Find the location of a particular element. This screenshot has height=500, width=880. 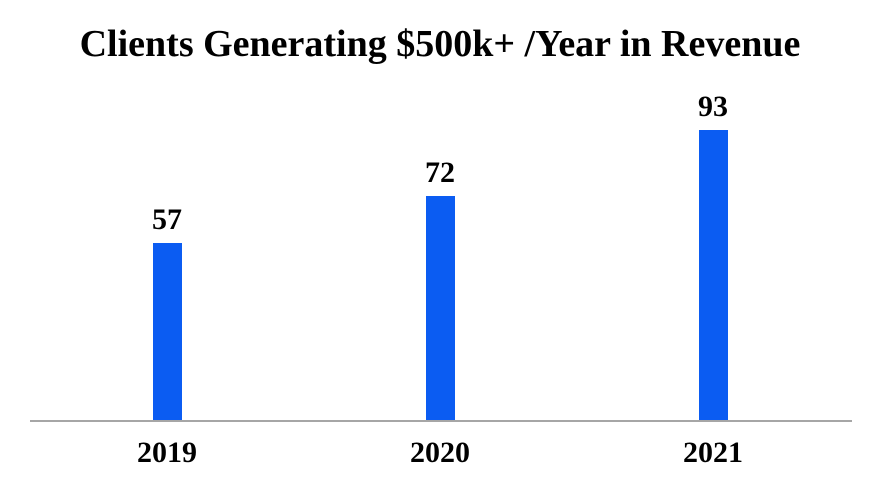

bar-2021 is located at coordinates (713, 276).